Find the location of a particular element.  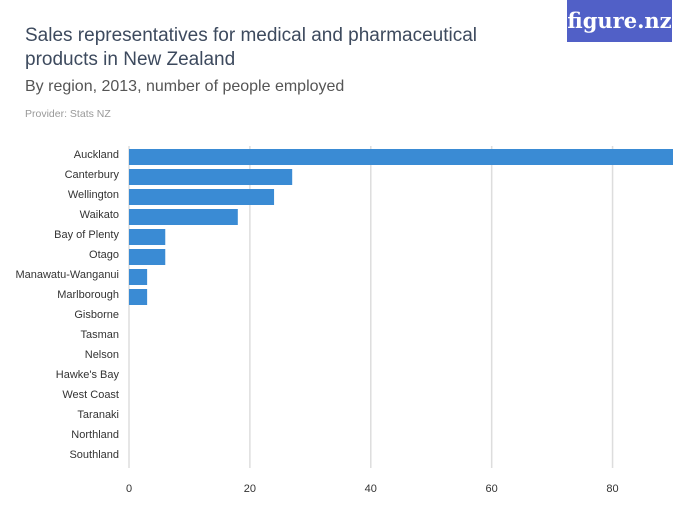

x-tick-label: 20 is located at coordinates (250, 489).